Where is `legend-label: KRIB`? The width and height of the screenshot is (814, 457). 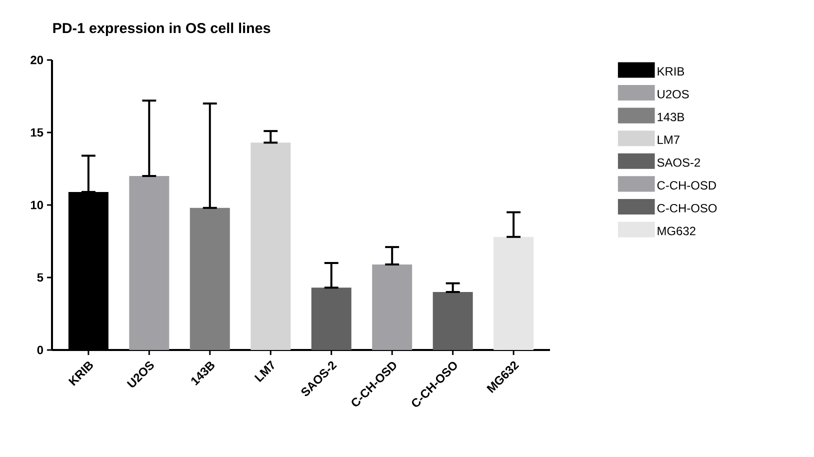 legend-label: KRIB is located at coordinates (671, 71).